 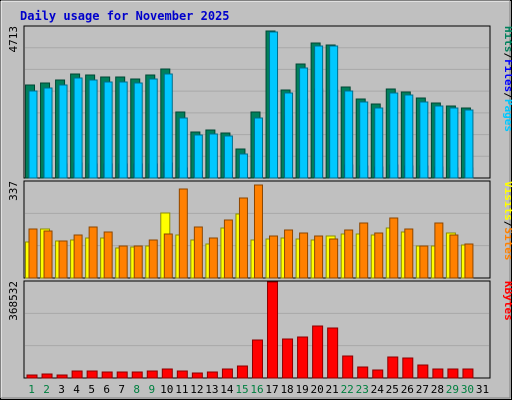 What do you see at coordinates (61, 389) in the screenshot?
I see `x-tick-label: 3` at bounding box center [61, 389].